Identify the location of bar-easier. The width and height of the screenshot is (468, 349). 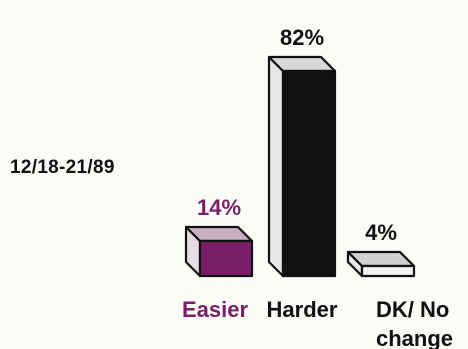
(219, 251).